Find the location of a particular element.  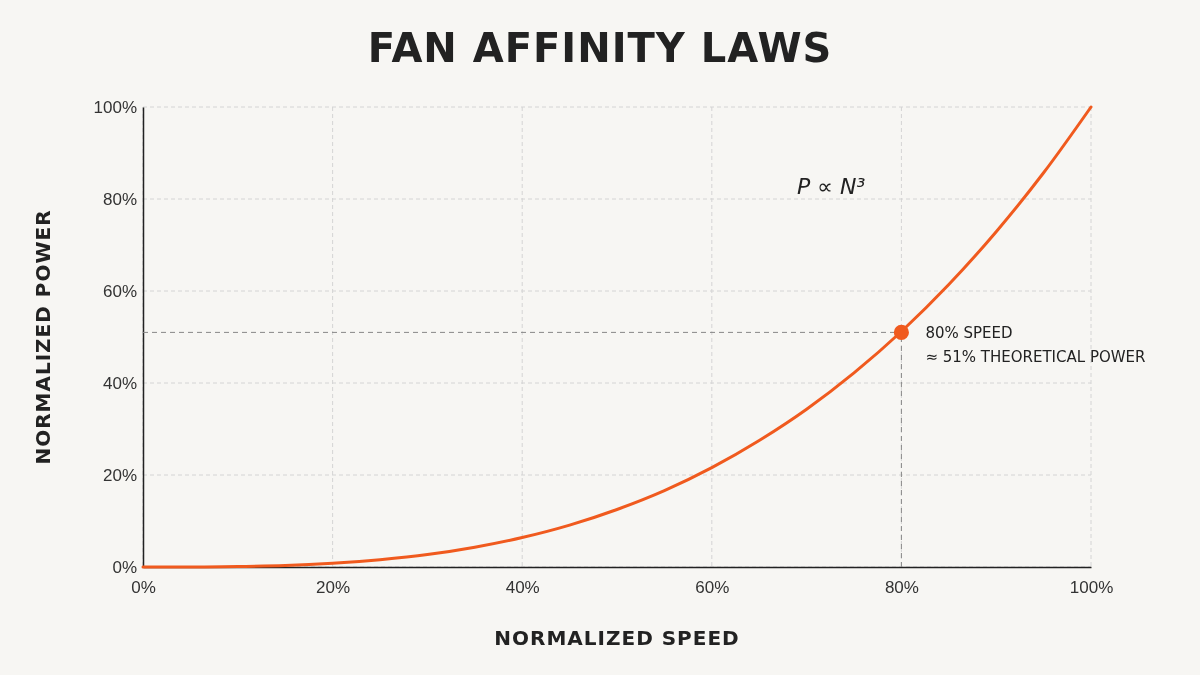

y-tick-label: 40% is located at coordinates (119, 383).